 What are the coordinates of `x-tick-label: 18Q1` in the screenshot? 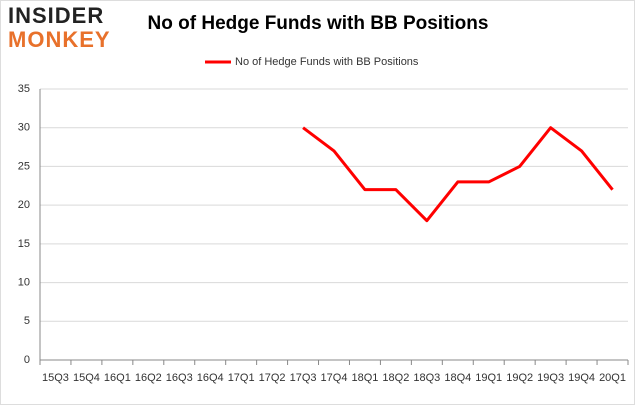 It's located at (364, 378).